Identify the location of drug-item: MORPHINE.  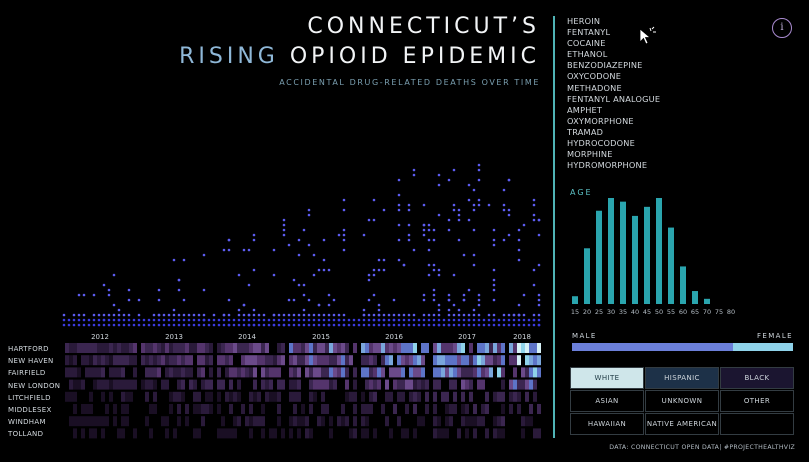
(590, 154).